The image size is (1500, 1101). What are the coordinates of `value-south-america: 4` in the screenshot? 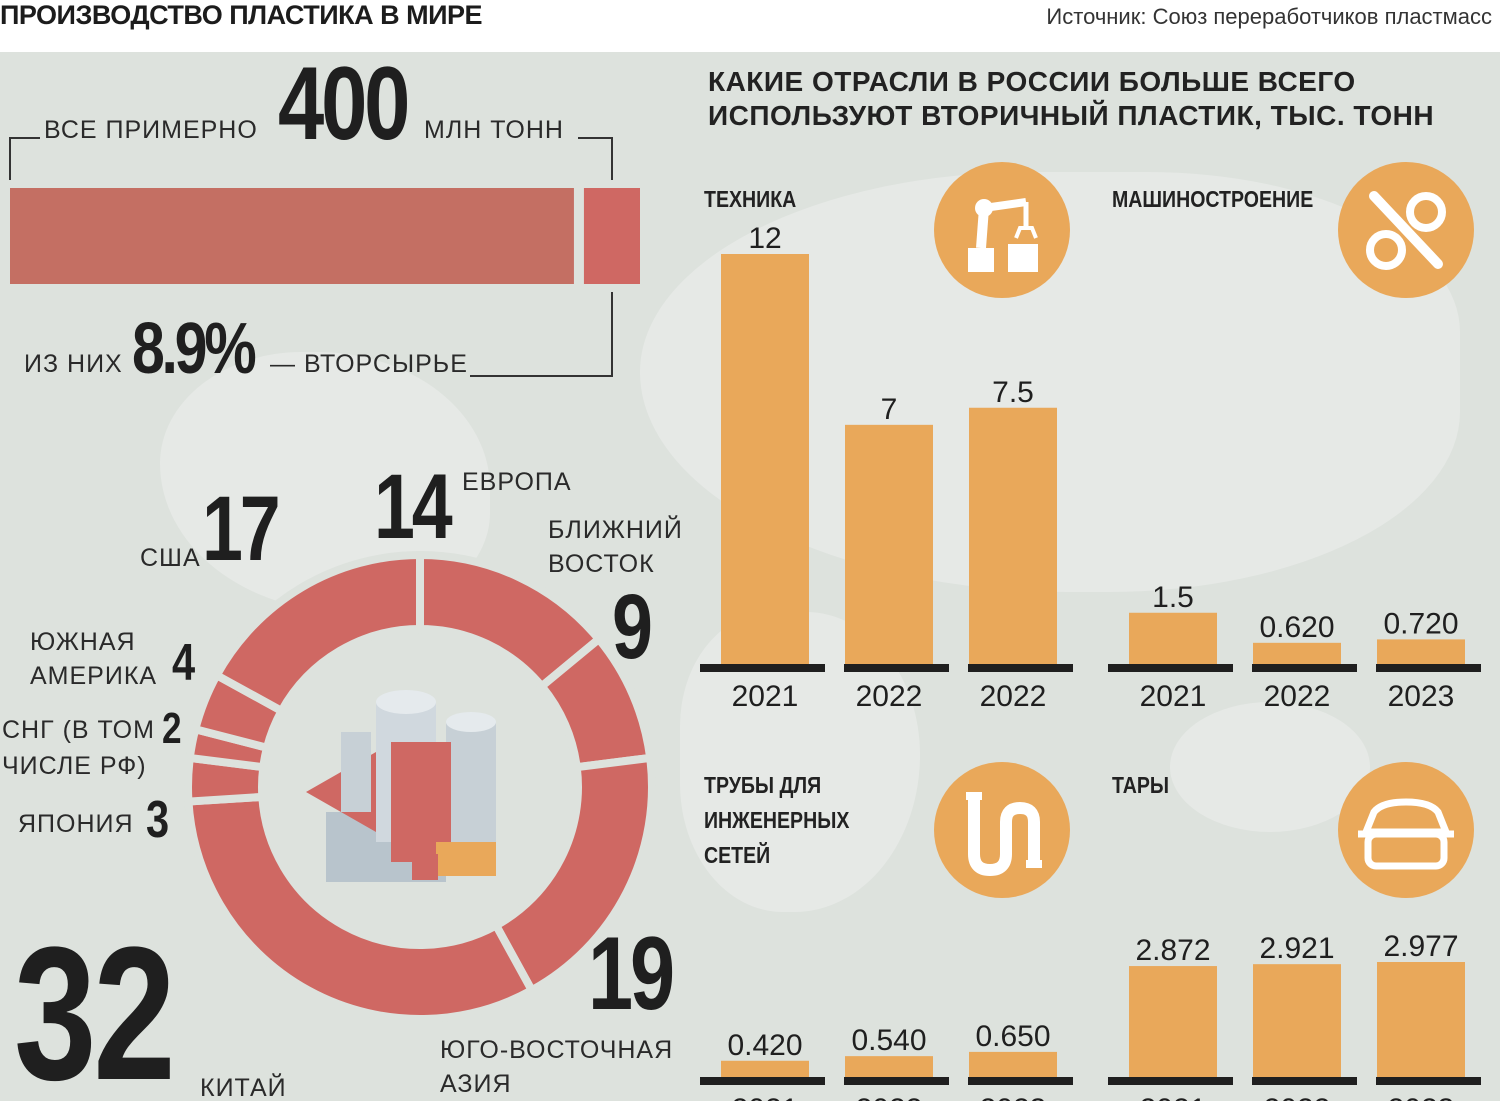 It's located at (183, 663).